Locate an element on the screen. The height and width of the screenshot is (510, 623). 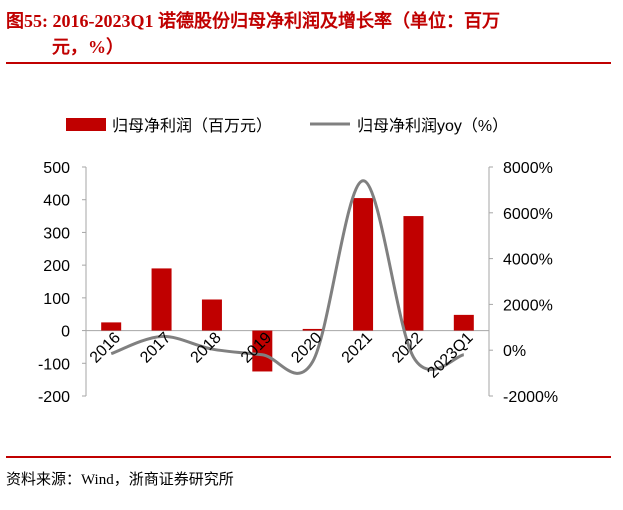
y-right-tick-label: 4000% is located at coordinates (528, 260).